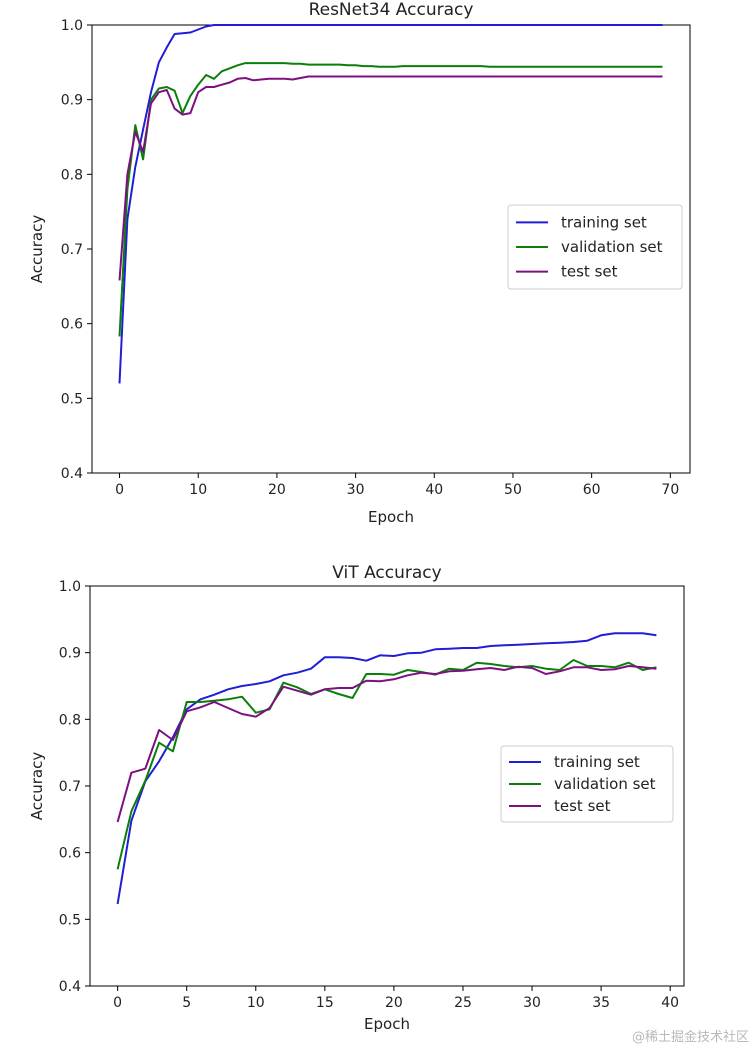  Describe the element at coordinates (592, 490) in the screenshot. I see `x-tick-label: 60` at that location.